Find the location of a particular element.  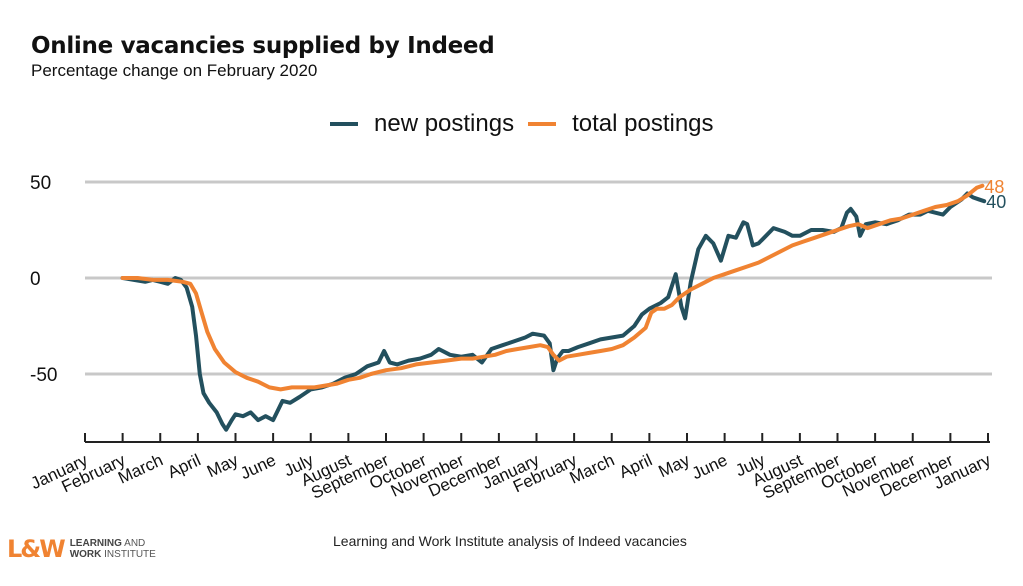

end-label-total-postings: 48 is located at coordinates (994, 187).